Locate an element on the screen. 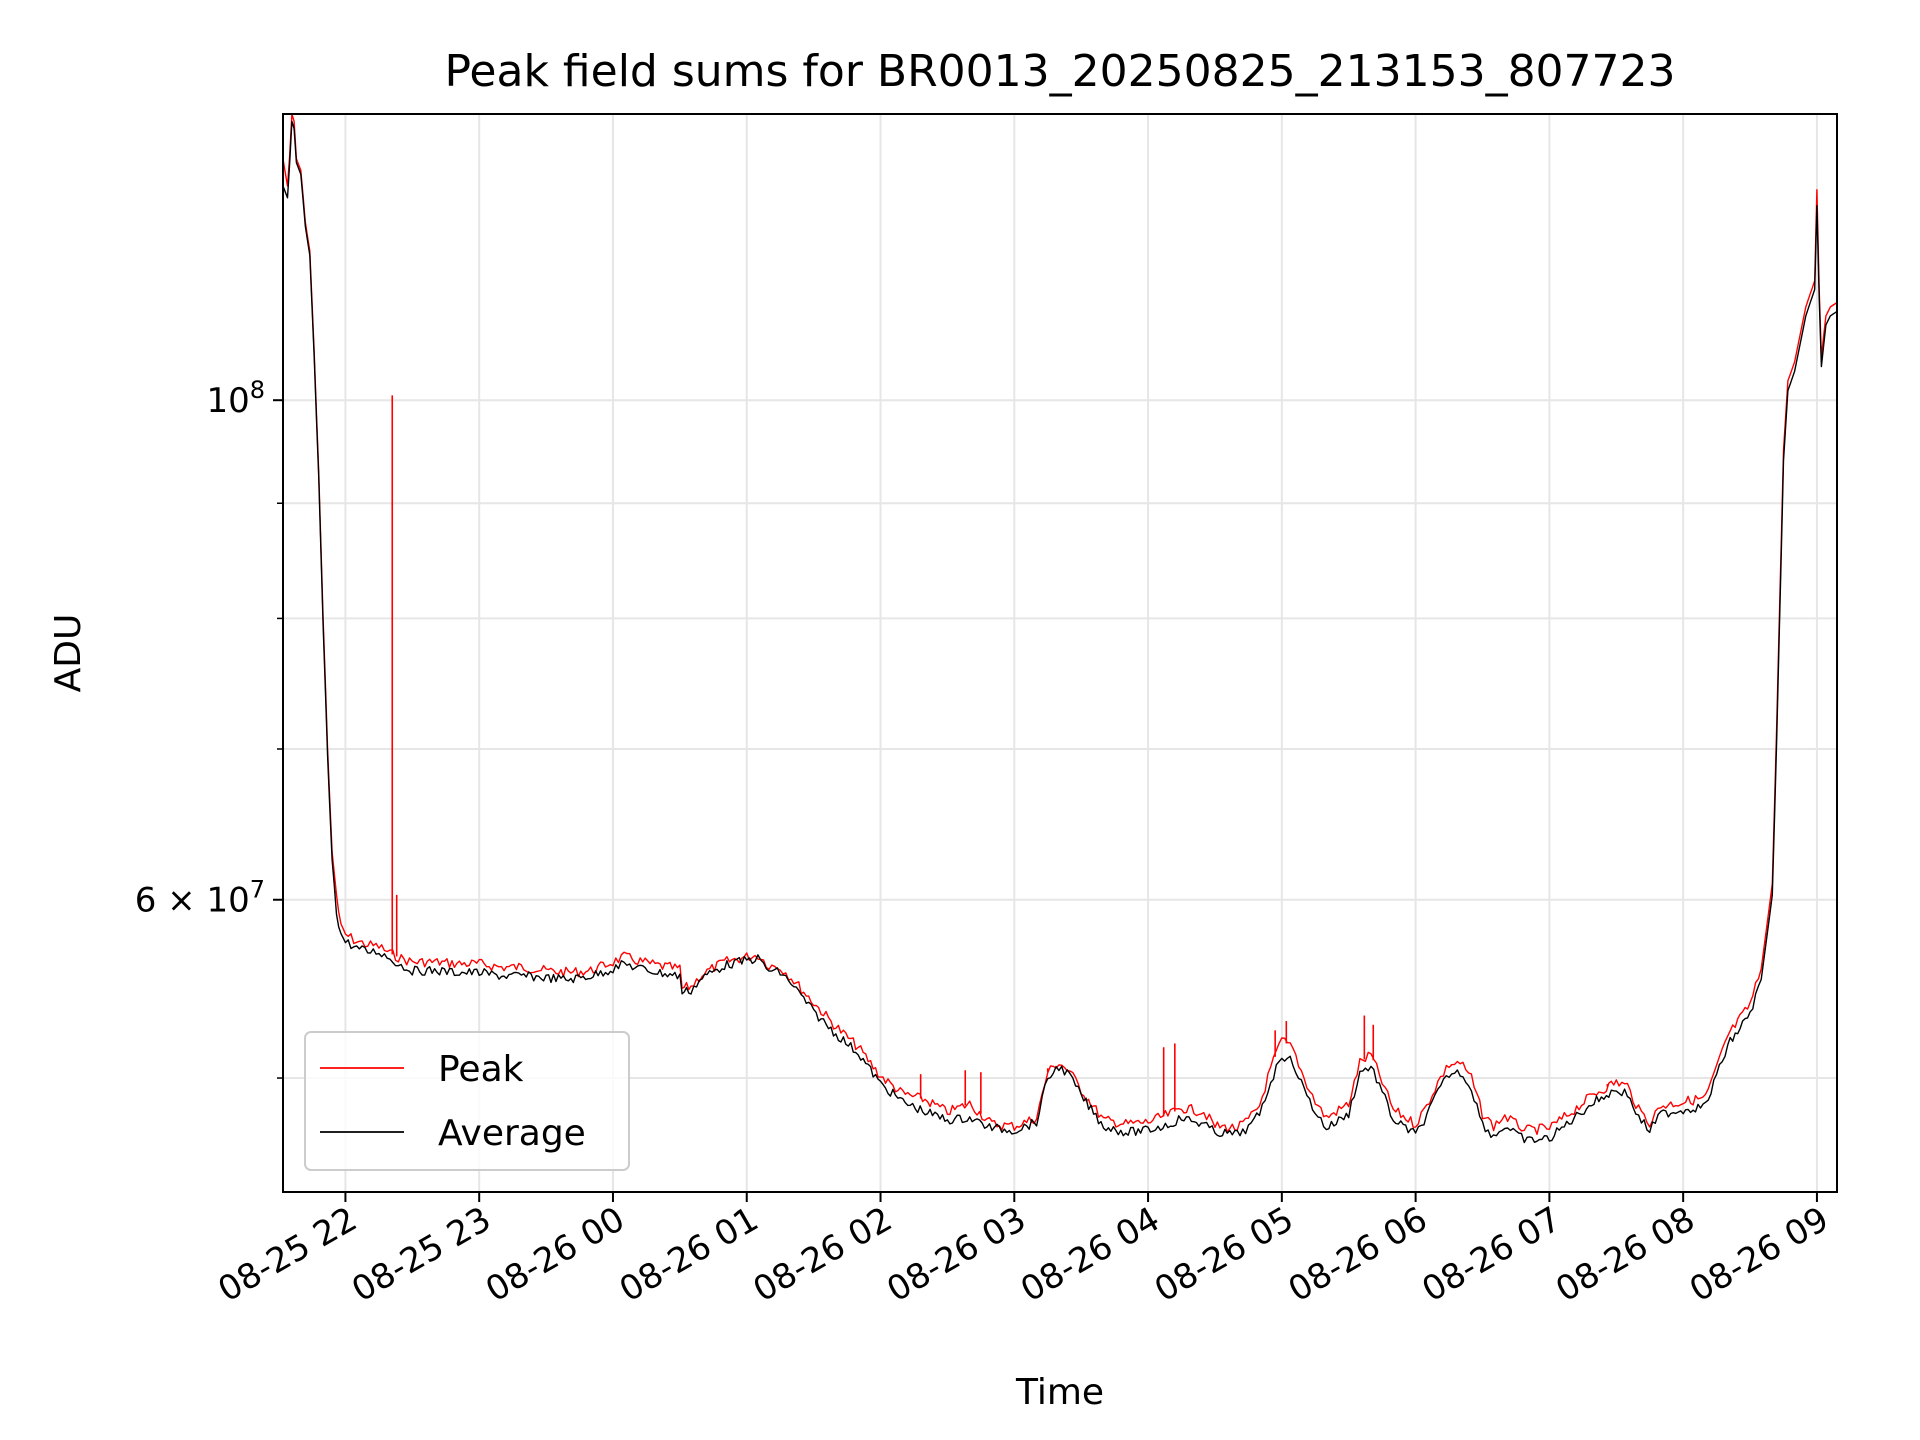 This screenshot has width=1920, height=1440. legend-box is located at coordinates (467, 1101).